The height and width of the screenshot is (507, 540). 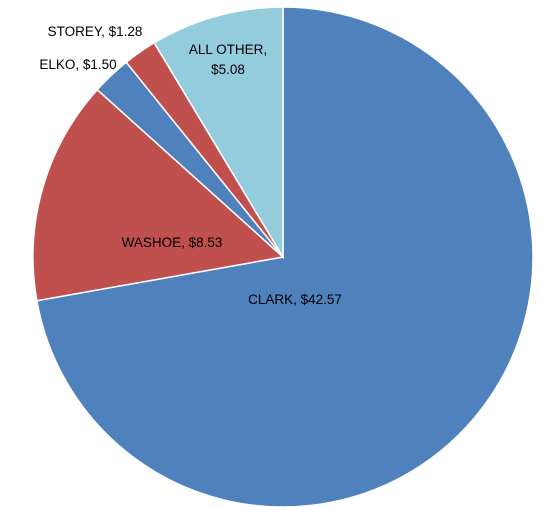 I want to click on data-label: WASHOE, $8.53, so click(x=172, y=242).